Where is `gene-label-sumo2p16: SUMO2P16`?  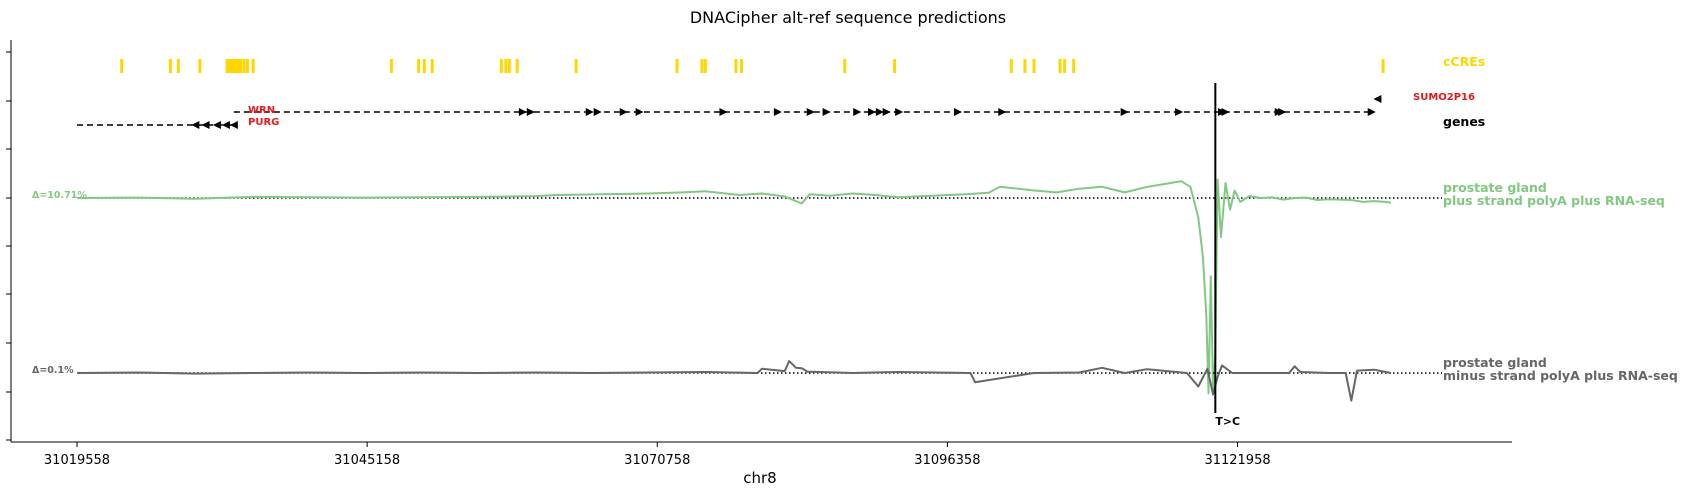 gene-label-sumo2p16: SUMO2P16 is located at coordinates (1444, 97).